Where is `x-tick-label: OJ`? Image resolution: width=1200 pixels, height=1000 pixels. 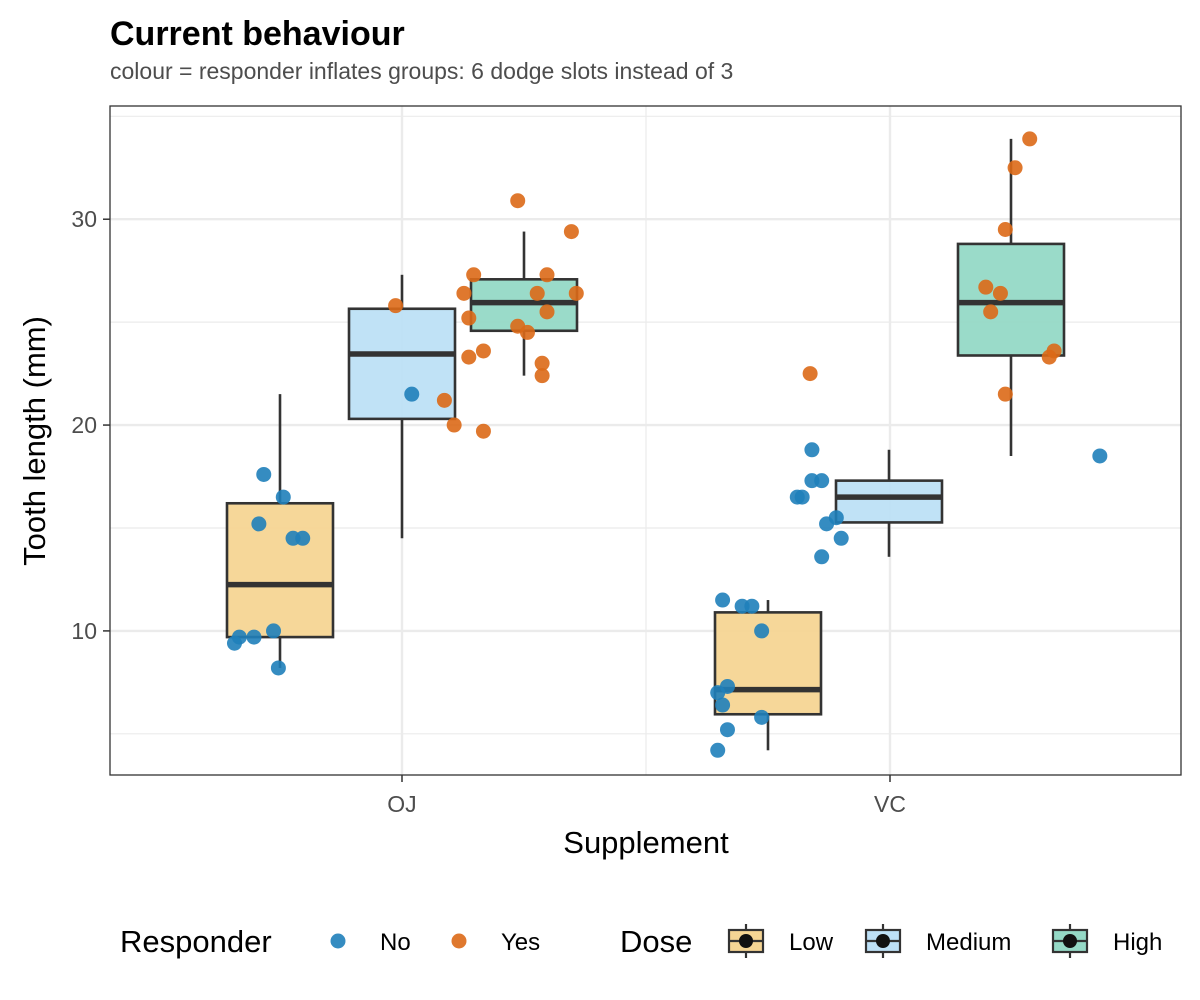
x-tick-label: OJ is located at coordinates (401, 804).